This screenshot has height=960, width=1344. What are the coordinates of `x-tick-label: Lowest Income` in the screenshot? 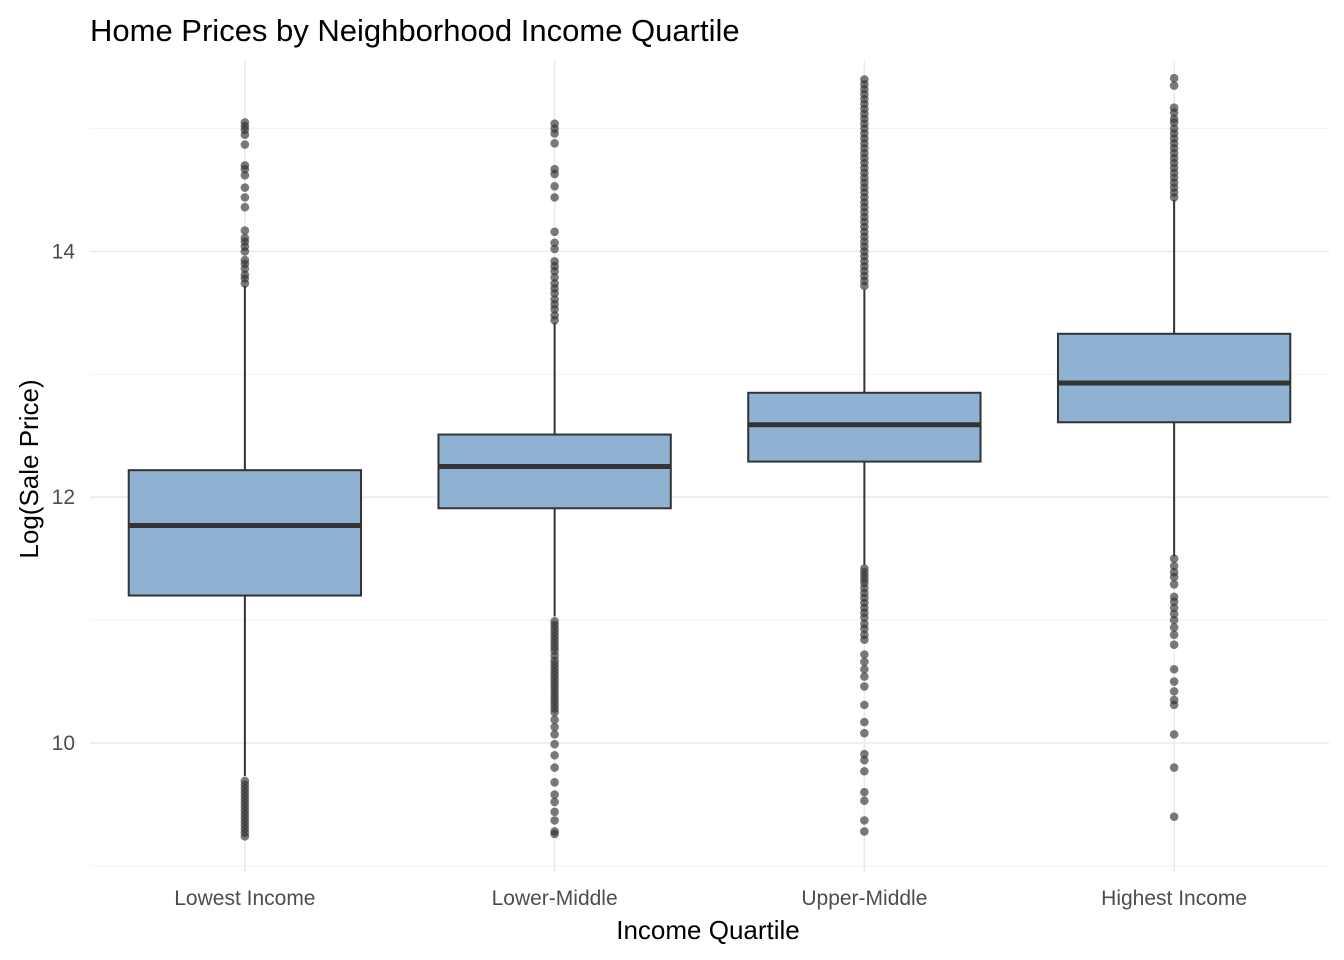 It's located at (244, 898).